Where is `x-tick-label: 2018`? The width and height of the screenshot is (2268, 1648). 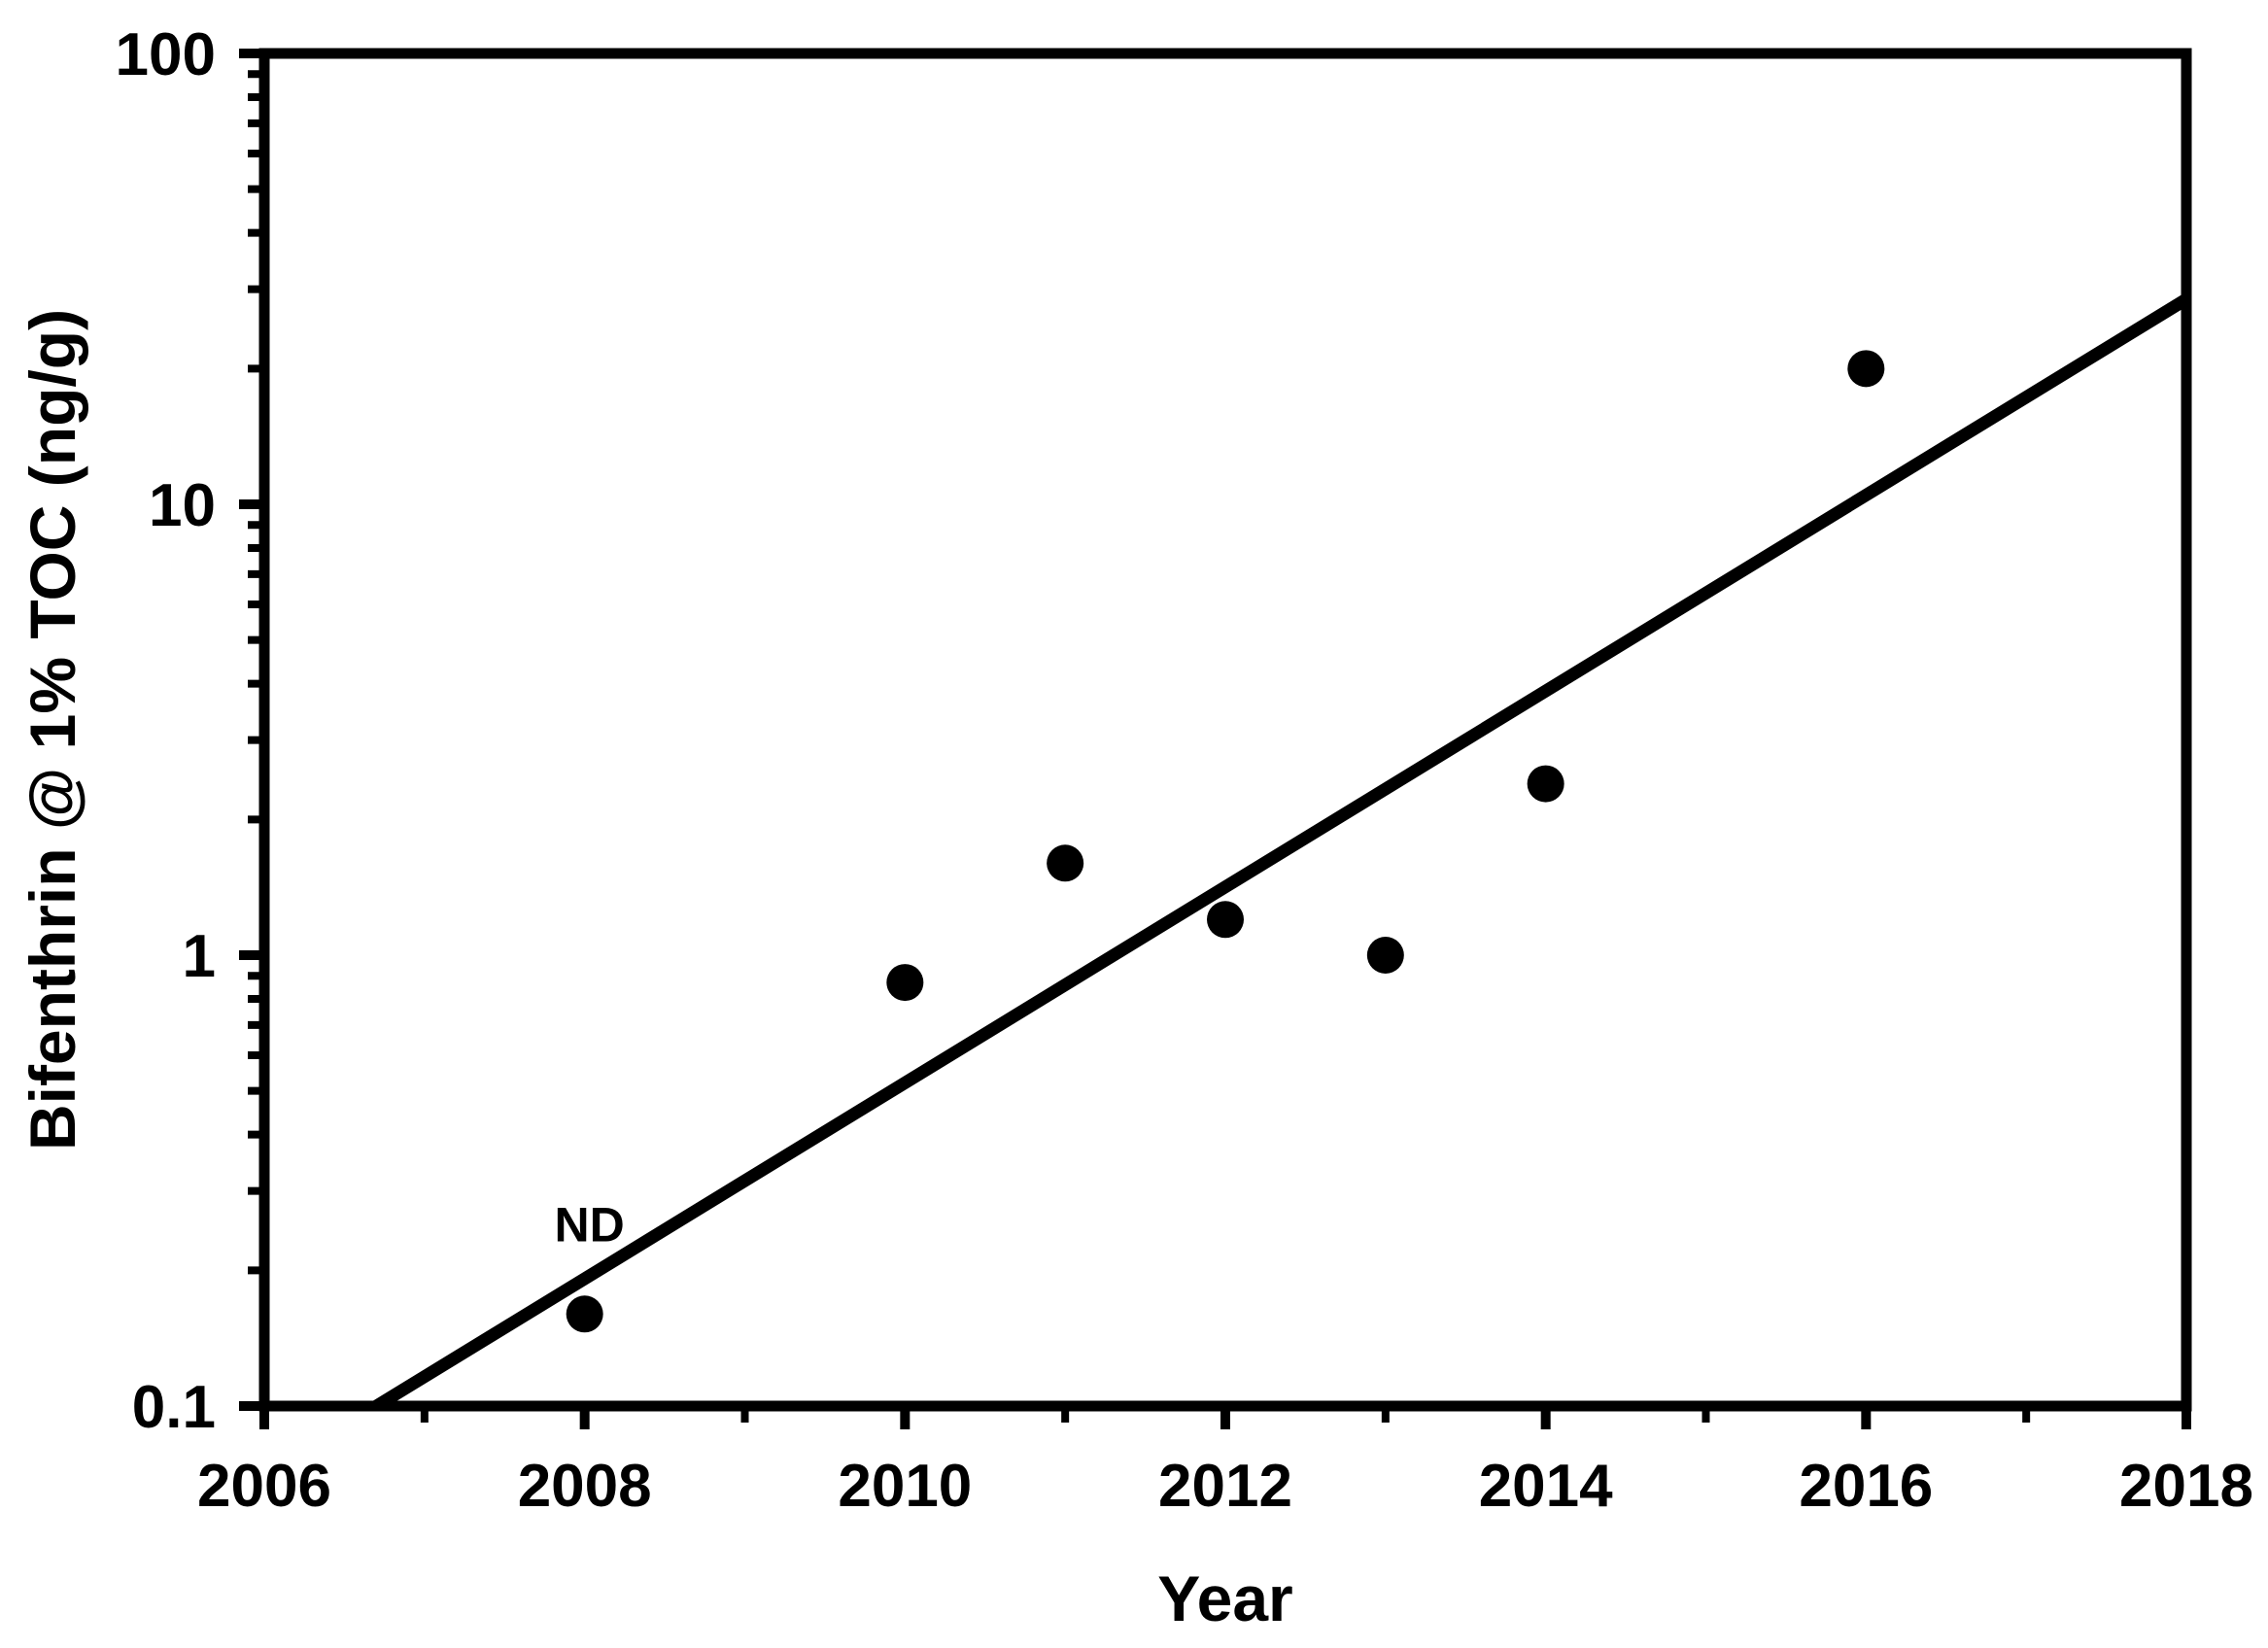 x-tick-label: 2018 is located at coordinates (2186, 1486).